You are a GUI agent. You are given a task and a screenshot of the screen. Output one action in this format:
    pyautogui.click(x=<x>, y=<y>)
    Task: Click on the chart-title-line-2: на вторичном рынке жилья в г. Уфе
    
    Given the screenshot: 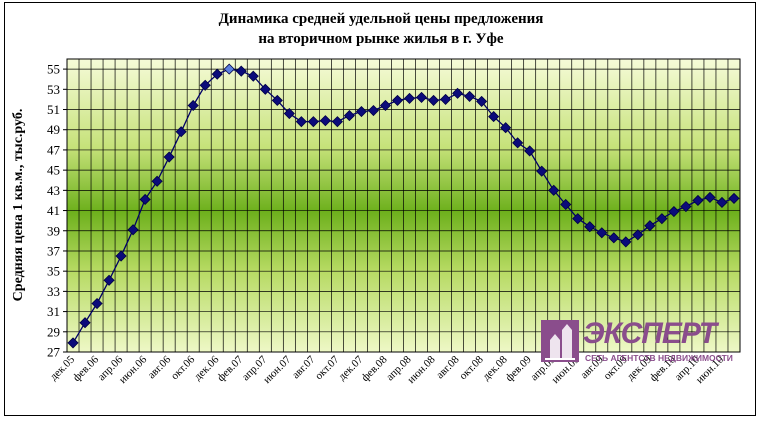 What is the action you would take?
    pyautogui.click(x=381, y=39)
    